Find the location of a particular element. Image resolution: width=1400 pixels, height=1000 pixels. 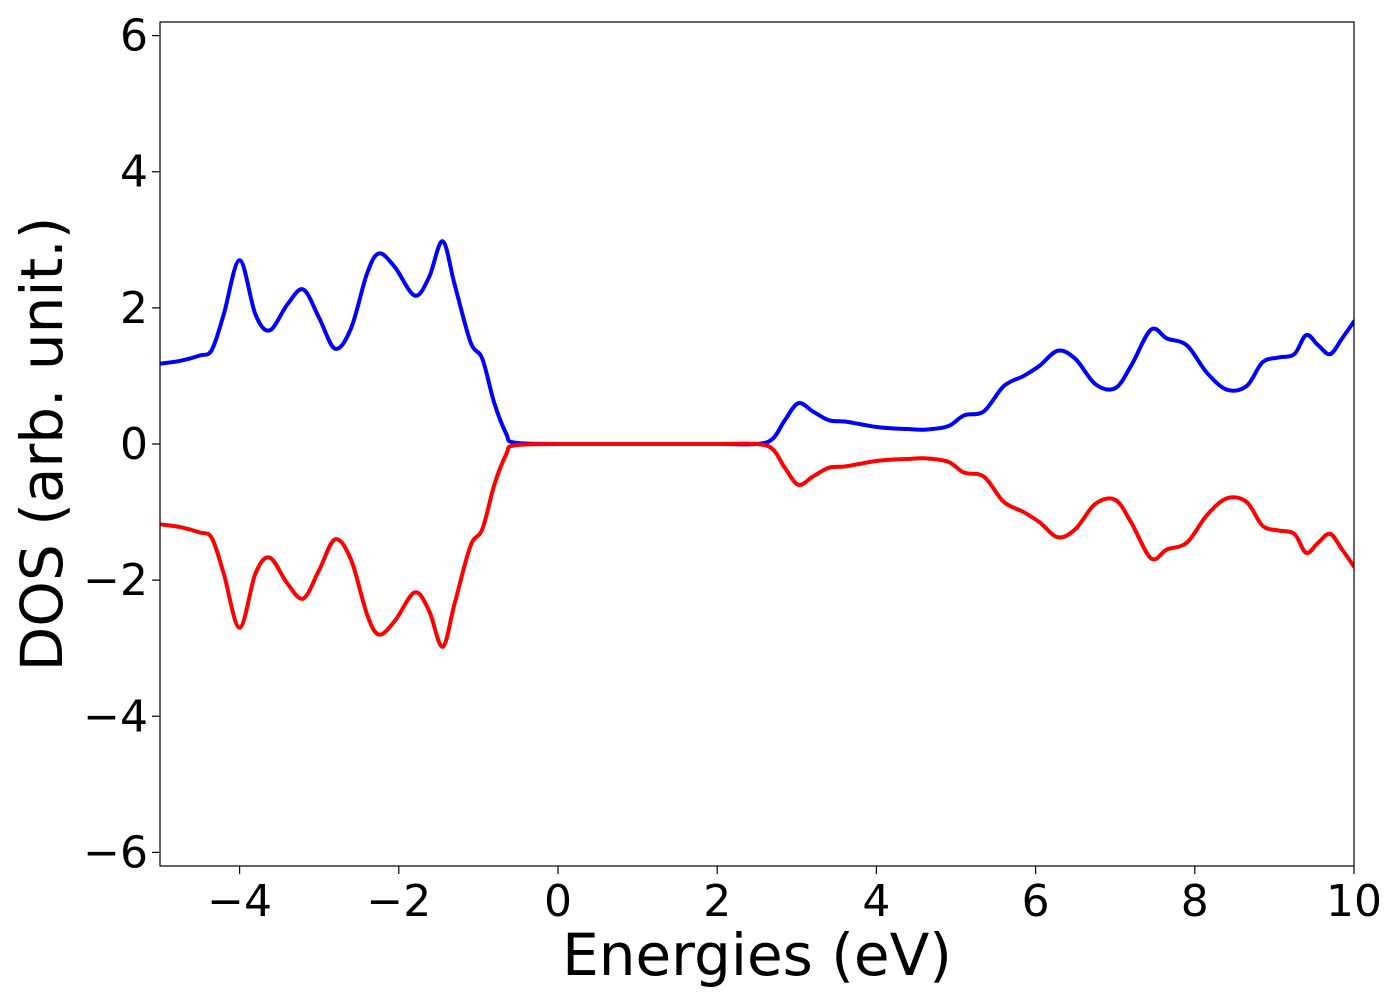

y-tick-label: 4 is located at coordinates (134, 172).